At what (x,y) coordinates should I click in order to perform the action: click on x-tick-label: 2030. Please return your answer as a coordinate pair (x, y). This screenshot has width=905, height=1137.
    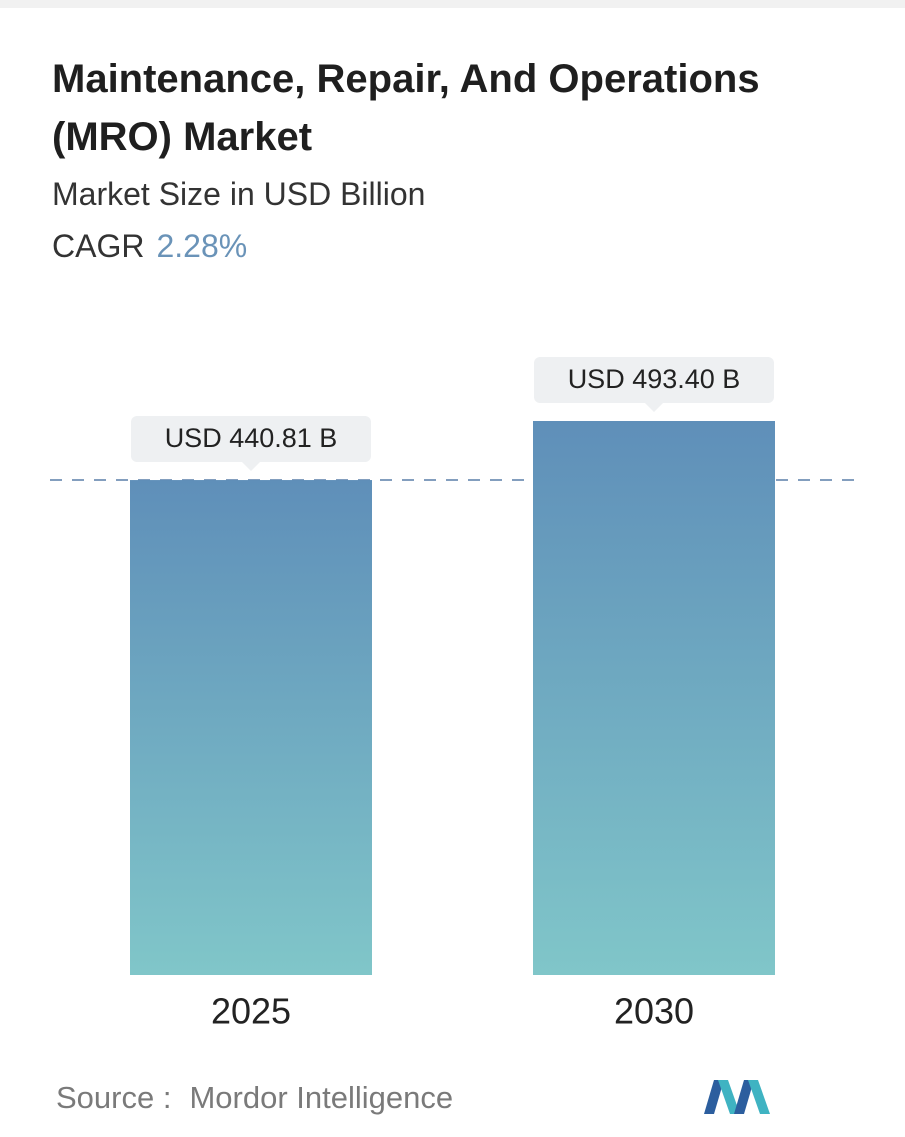
    Looking at the image, I should click on (654, 1011).